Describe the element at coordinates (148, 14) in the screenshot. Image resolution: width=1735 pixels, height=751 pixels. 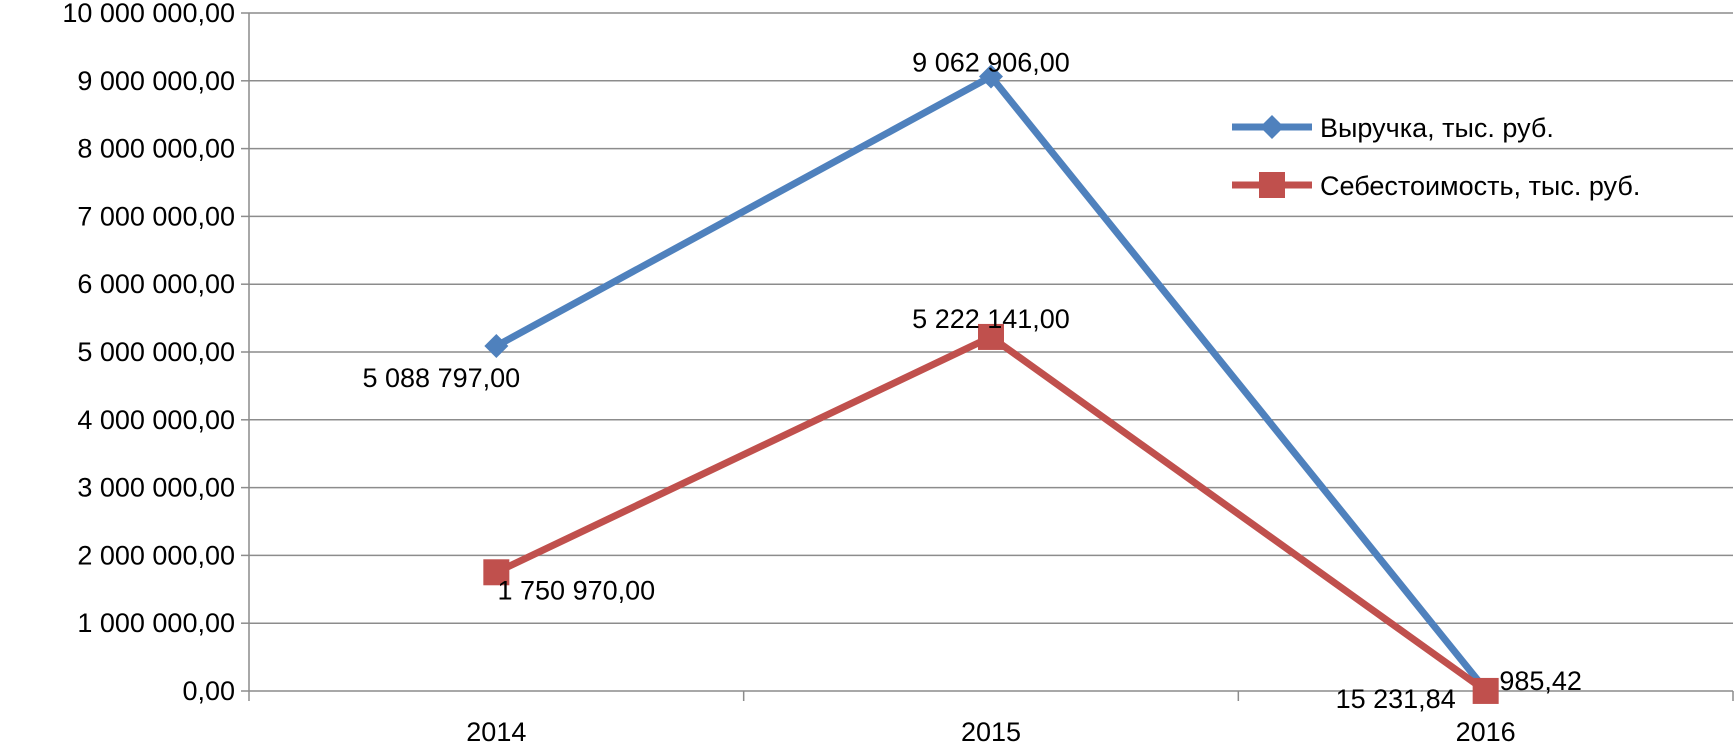
I see `y-tick-label: 10 000 000,00` at that location.